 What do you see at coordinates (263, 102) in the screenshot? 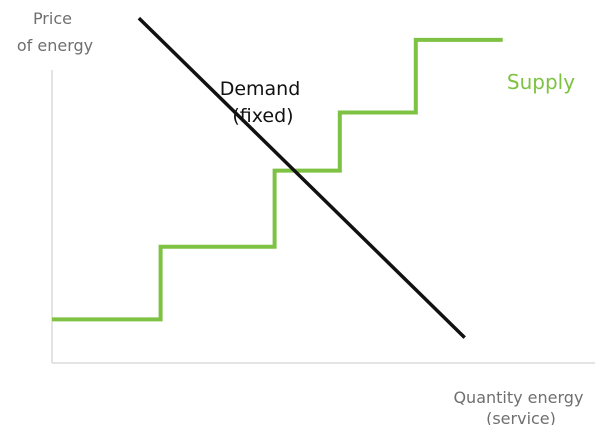
I see `demand-series-label: Demand (fixed)` at bounding box center [263, 102].